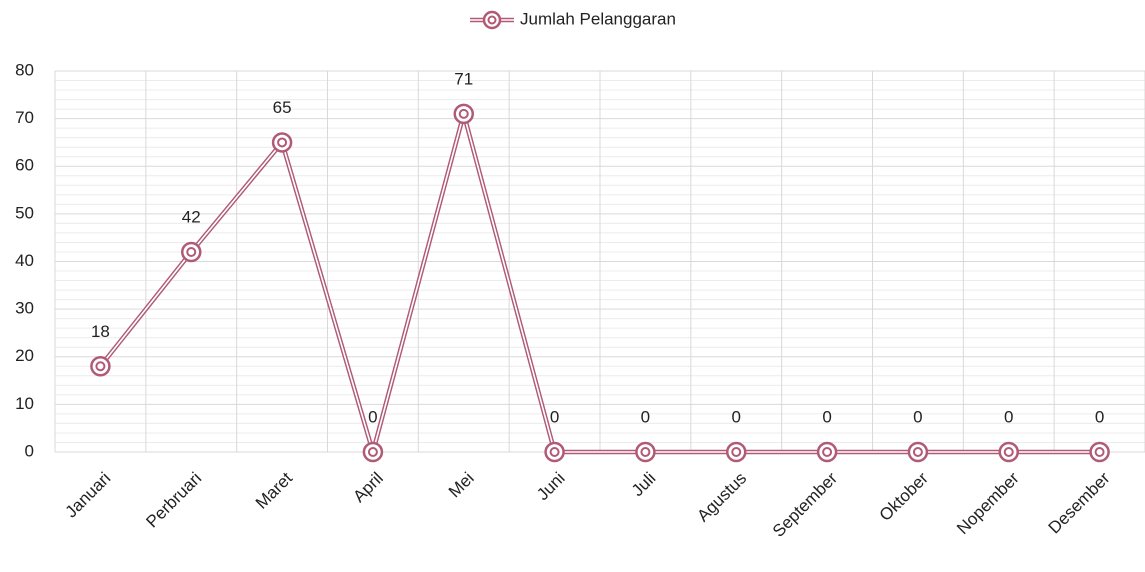 Image resolution: width=1145 pixels, height=572 pixels. What do you see at coordinates (24, 308) in the screenshot?
I see `y-tick-label: 30` at bounding box center [24, 308].